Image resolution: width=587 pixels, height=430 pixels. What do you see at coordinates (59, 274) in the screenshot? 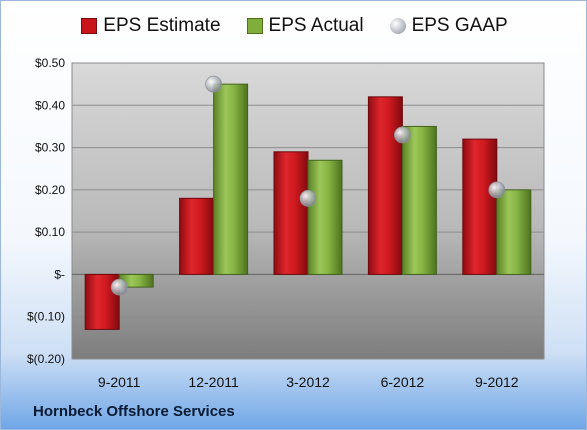
I see `y-tick-label: $-` at bounding box center [59, 274].